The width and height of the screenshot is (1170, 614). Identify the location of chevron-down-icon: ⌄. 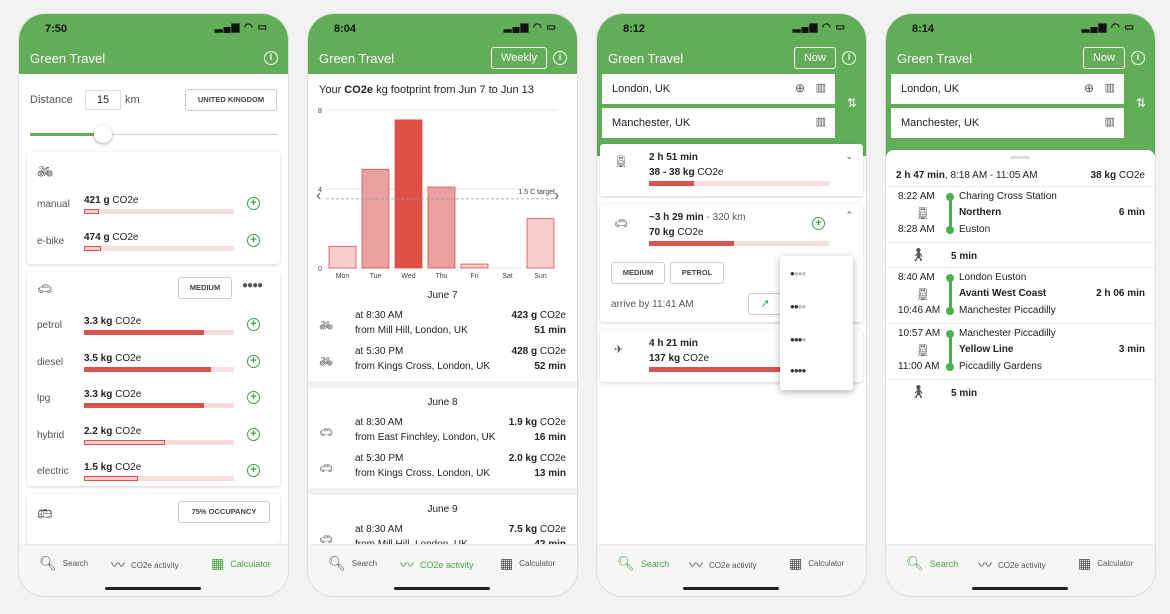
(849, 156).